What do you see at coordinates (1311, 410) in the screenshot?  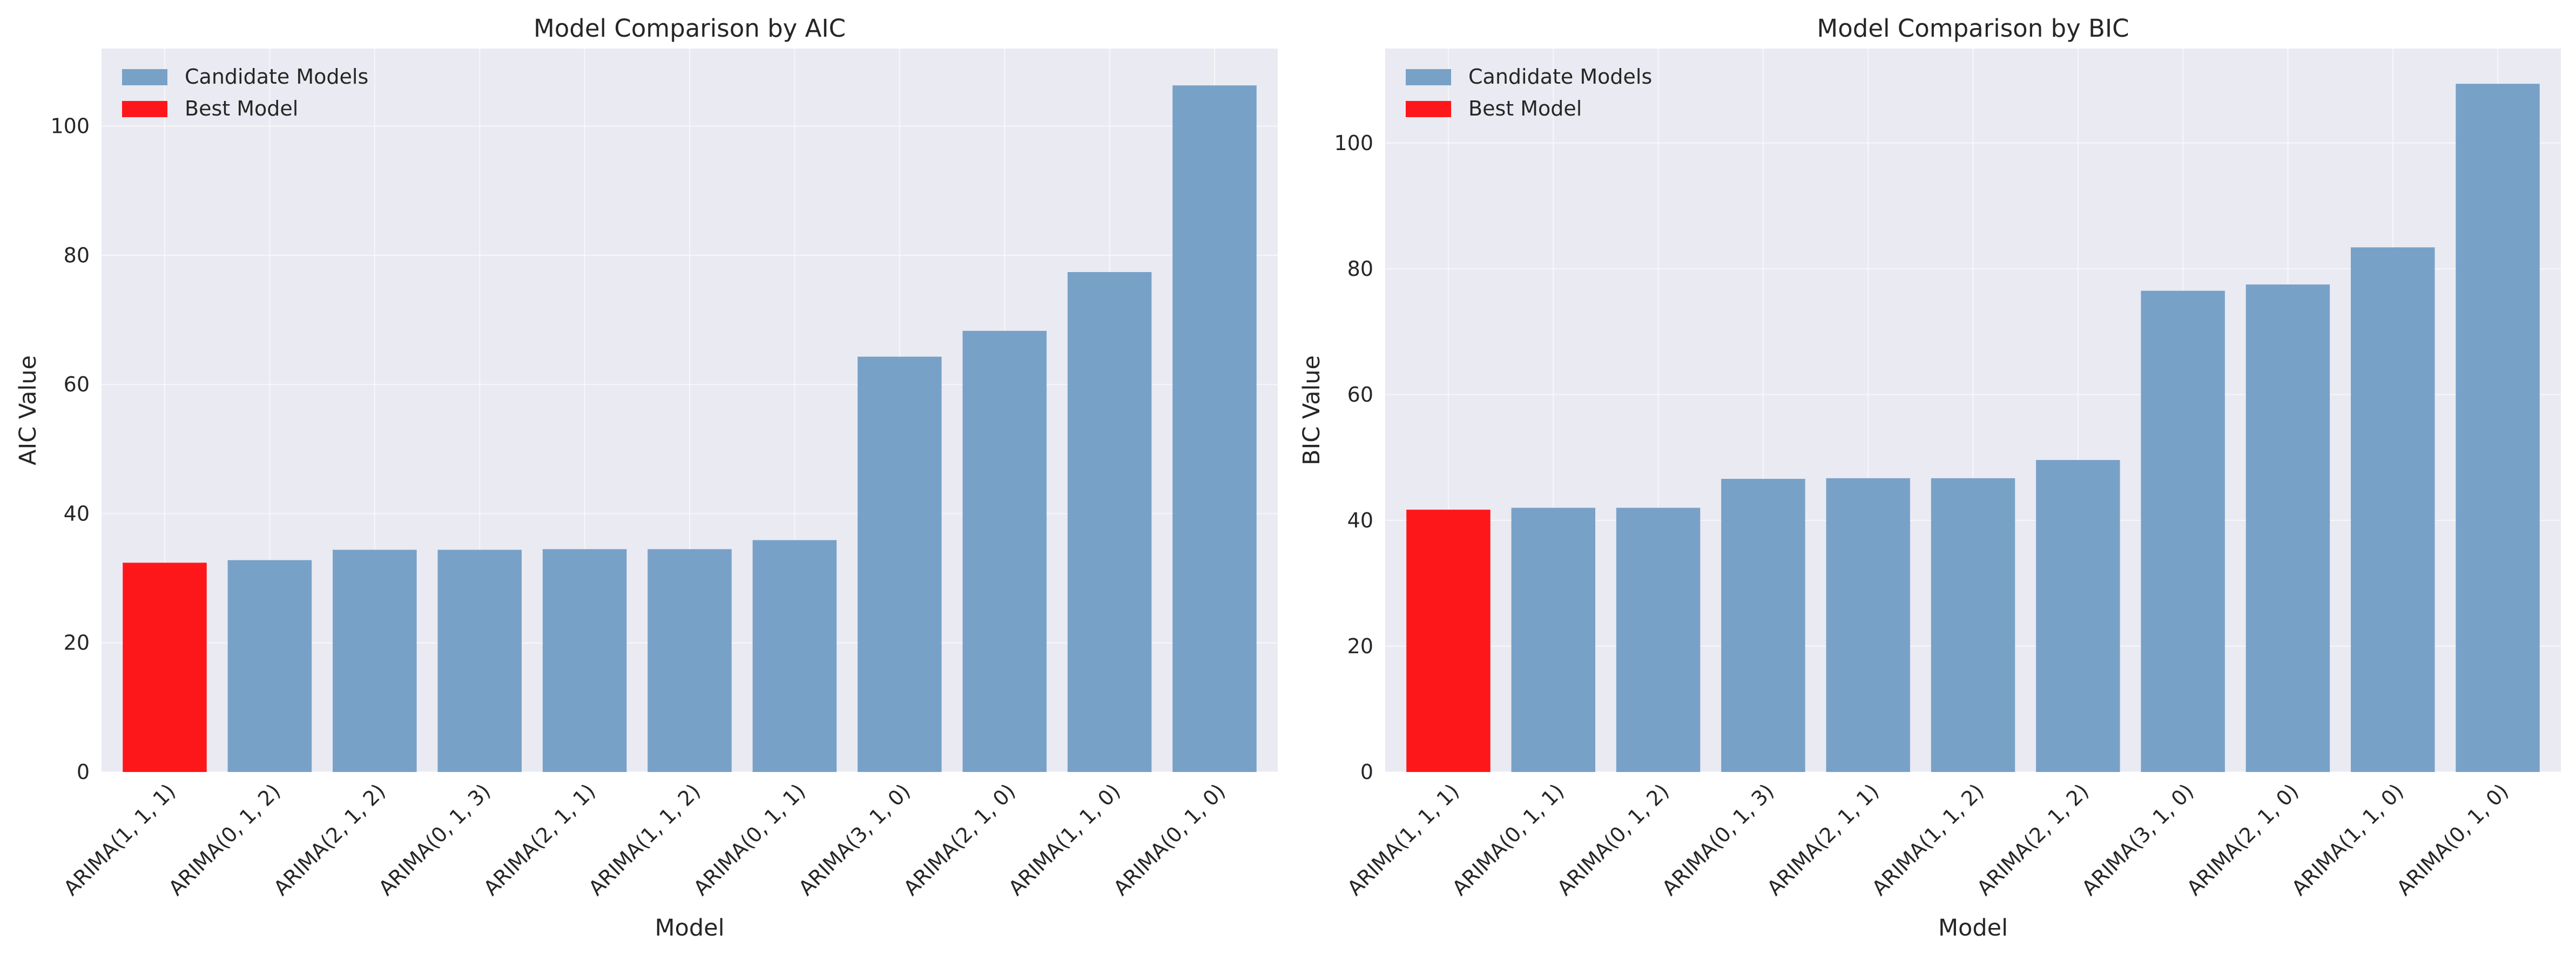 I see `y-axis-label: BIC Value` at bounding box center [1311, 410].